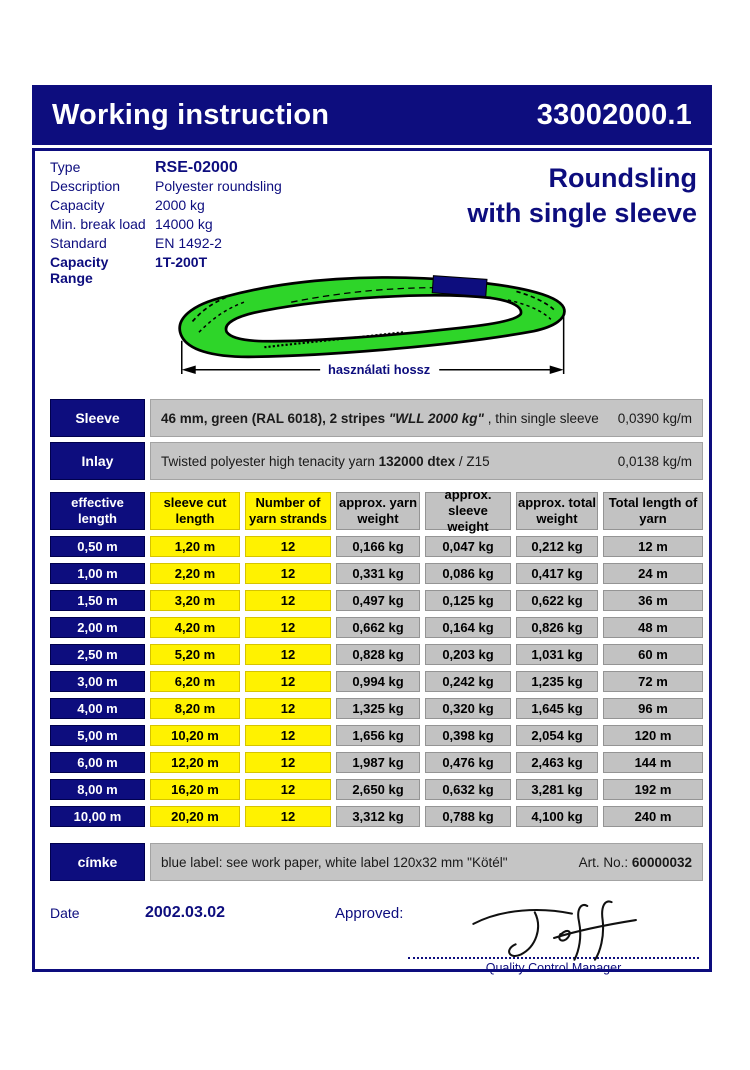  What do you see at coordinates (654, 461) in the screenshot?
I see `inlay-weight-per-meter: 0,0138 kg/m` at bounding box center [654, 461].